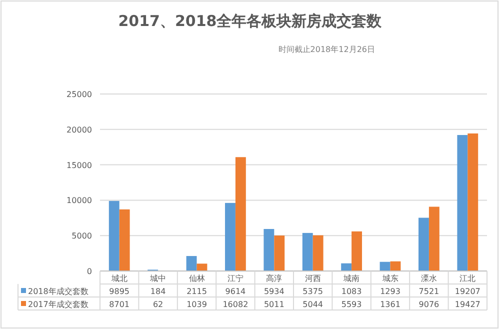  What do you see at coordinates (429, 291) in the screenshot?
I see `data-label: 7521` at bounding box center [429, 291].